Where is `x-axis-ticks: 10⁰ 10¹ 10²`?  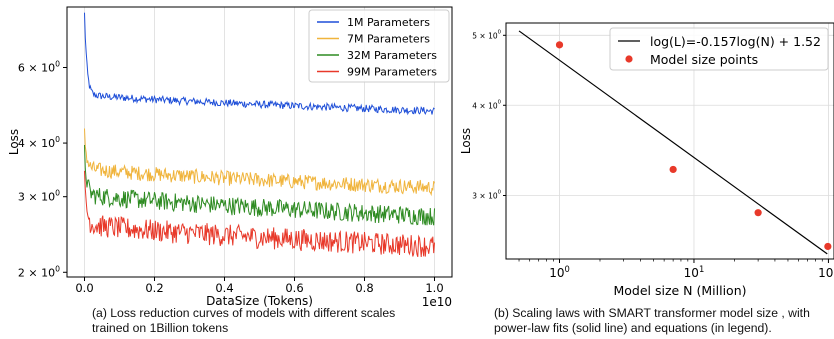 x-axis-ticks: 10⁰ 10¹ 10² is located at coordinates (676, 269).